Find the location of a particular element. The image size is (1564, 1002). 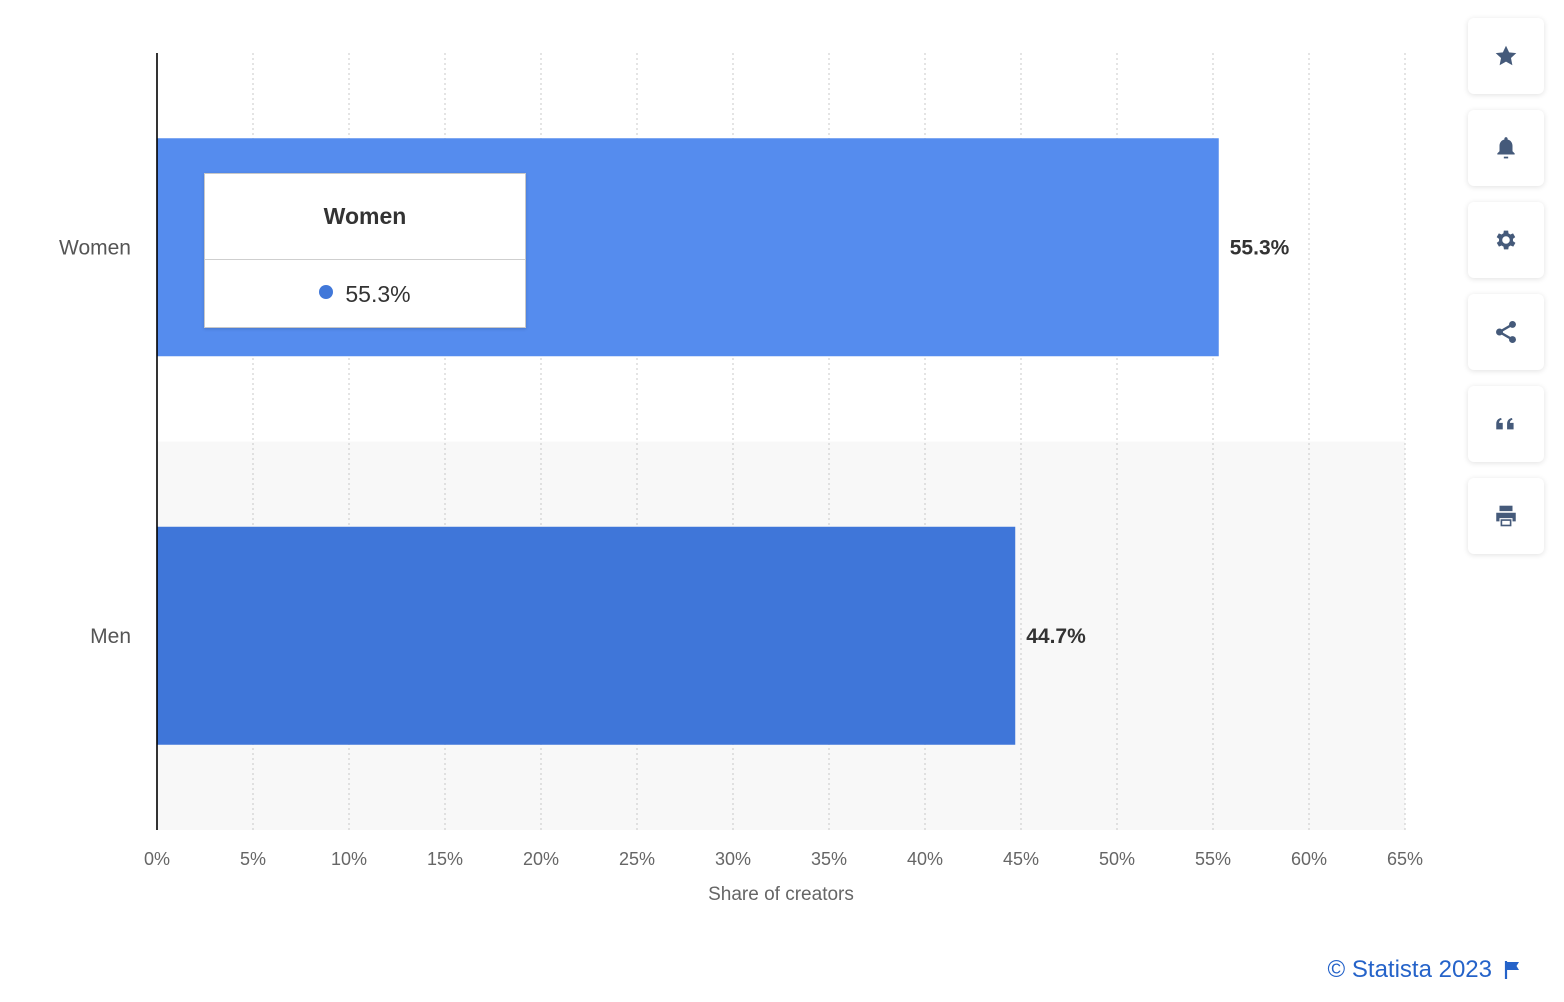

quote-icon is located at coordinates (1505, 424).